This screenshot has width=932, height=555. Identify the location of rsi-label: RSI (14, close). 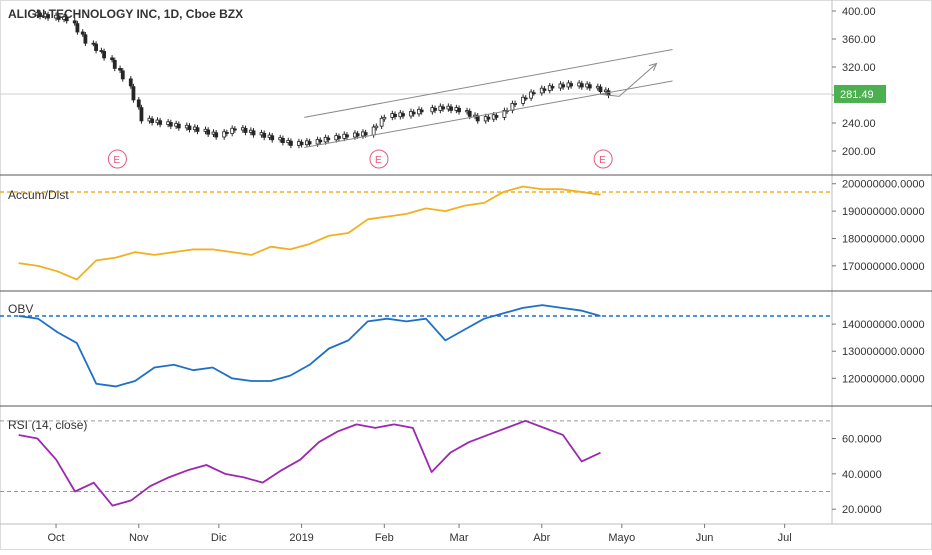
(47, 425).